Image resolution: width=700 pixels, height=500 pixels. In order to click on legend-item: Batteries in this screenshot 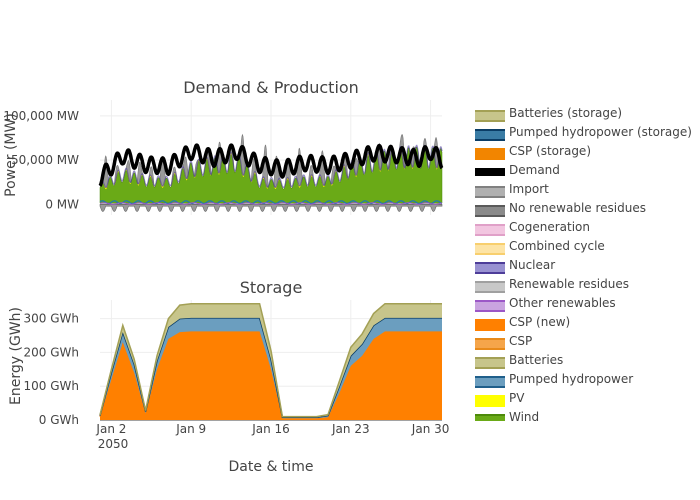, I will do `click(584, 361)`.